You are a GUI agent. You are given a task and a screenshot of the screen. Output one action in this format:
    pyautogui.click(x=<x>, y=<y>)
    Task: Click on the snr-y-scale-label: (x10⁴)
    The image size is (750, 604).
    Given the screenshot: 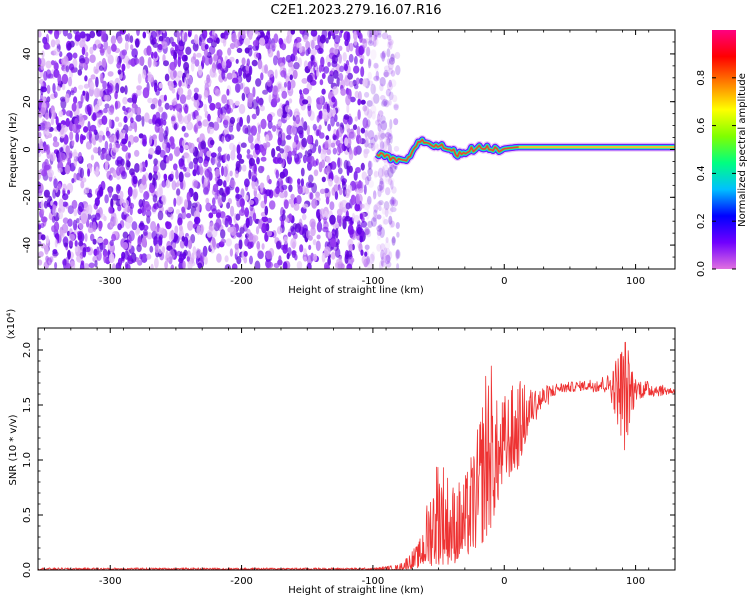 What is the action you would take?
    pyautogui.click(x=11, y=324)
    